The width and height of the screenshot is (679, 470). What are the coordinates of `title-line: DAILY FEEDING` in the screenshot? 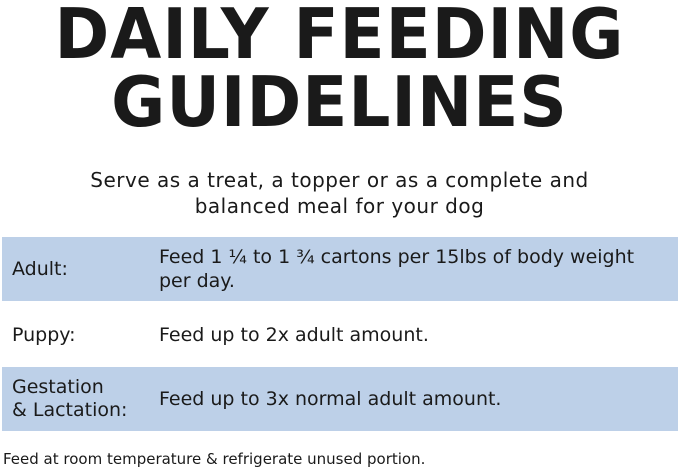 It's located at (339, 37).